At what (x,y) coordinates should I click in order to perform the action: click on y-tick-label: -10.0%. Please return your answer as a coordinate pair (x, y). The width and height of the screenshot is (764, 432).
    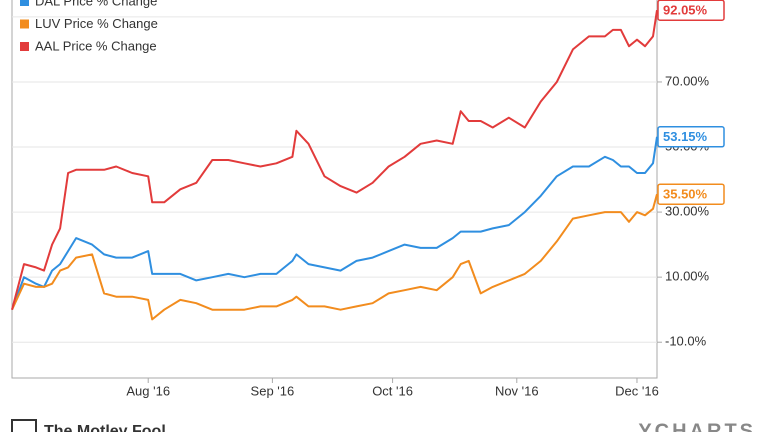
    Looking at the image, I should click on (686, 341).